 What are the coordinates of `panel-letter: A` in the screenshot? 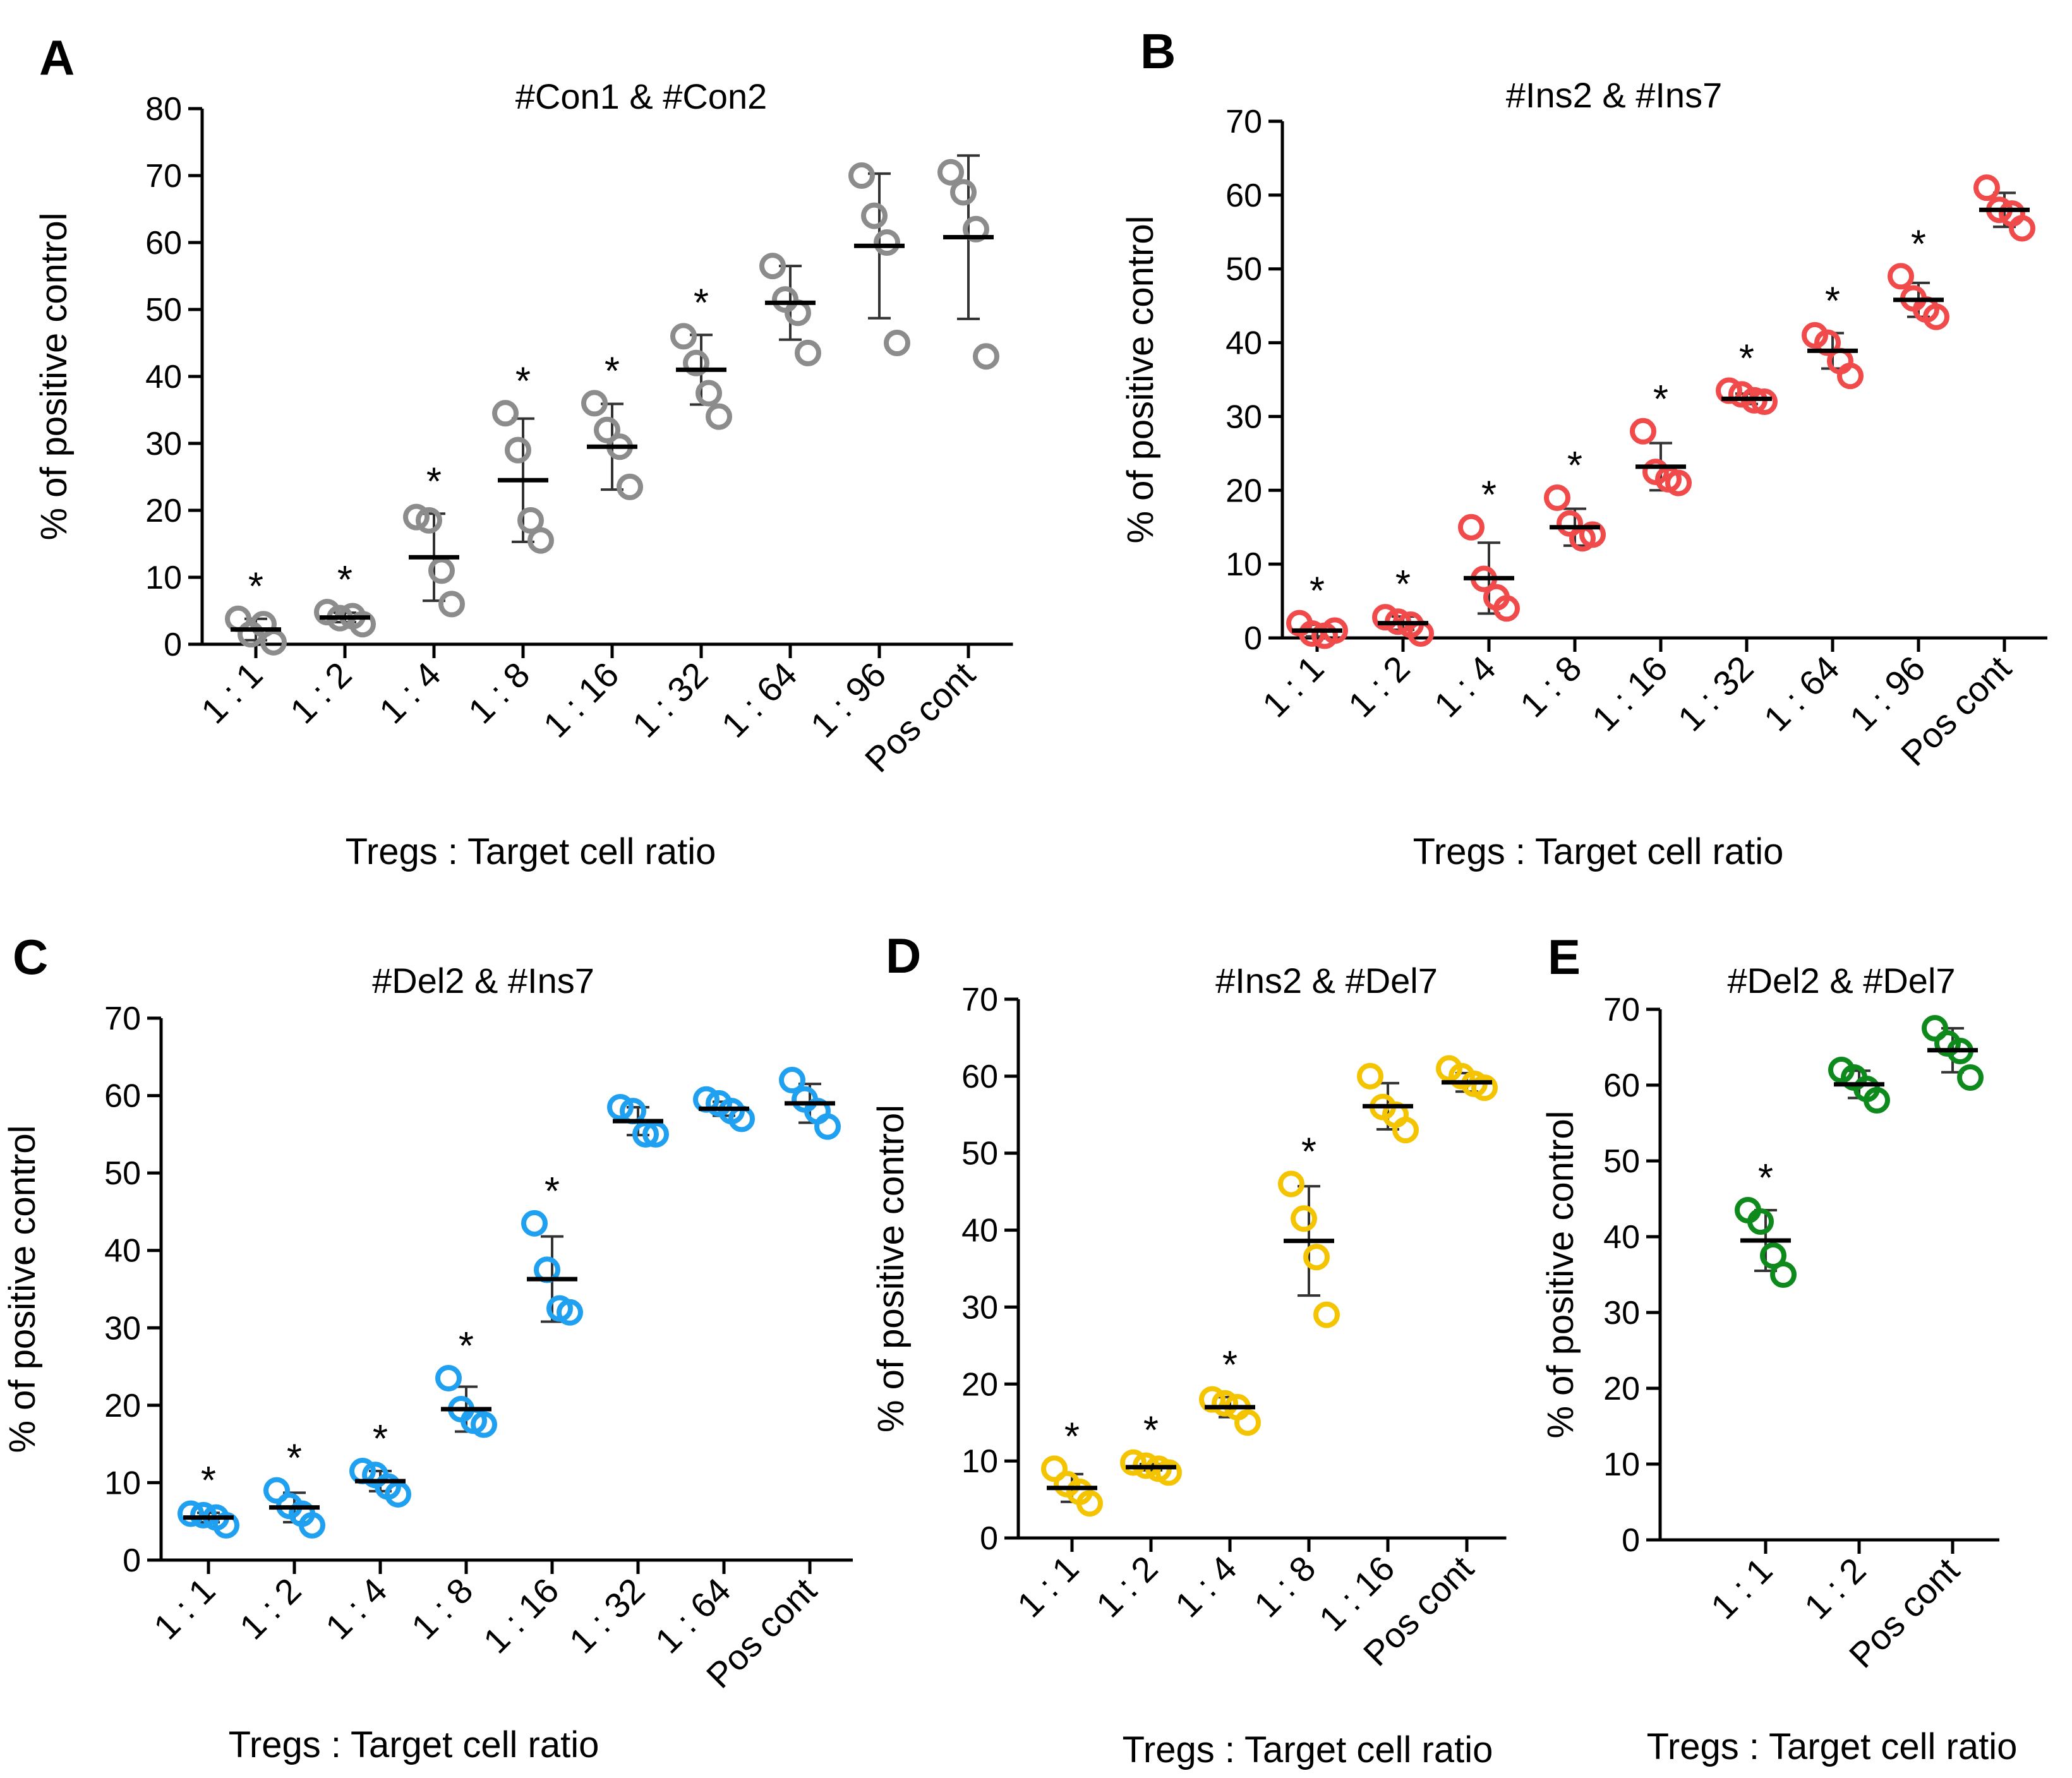 It's located at (57, 57).